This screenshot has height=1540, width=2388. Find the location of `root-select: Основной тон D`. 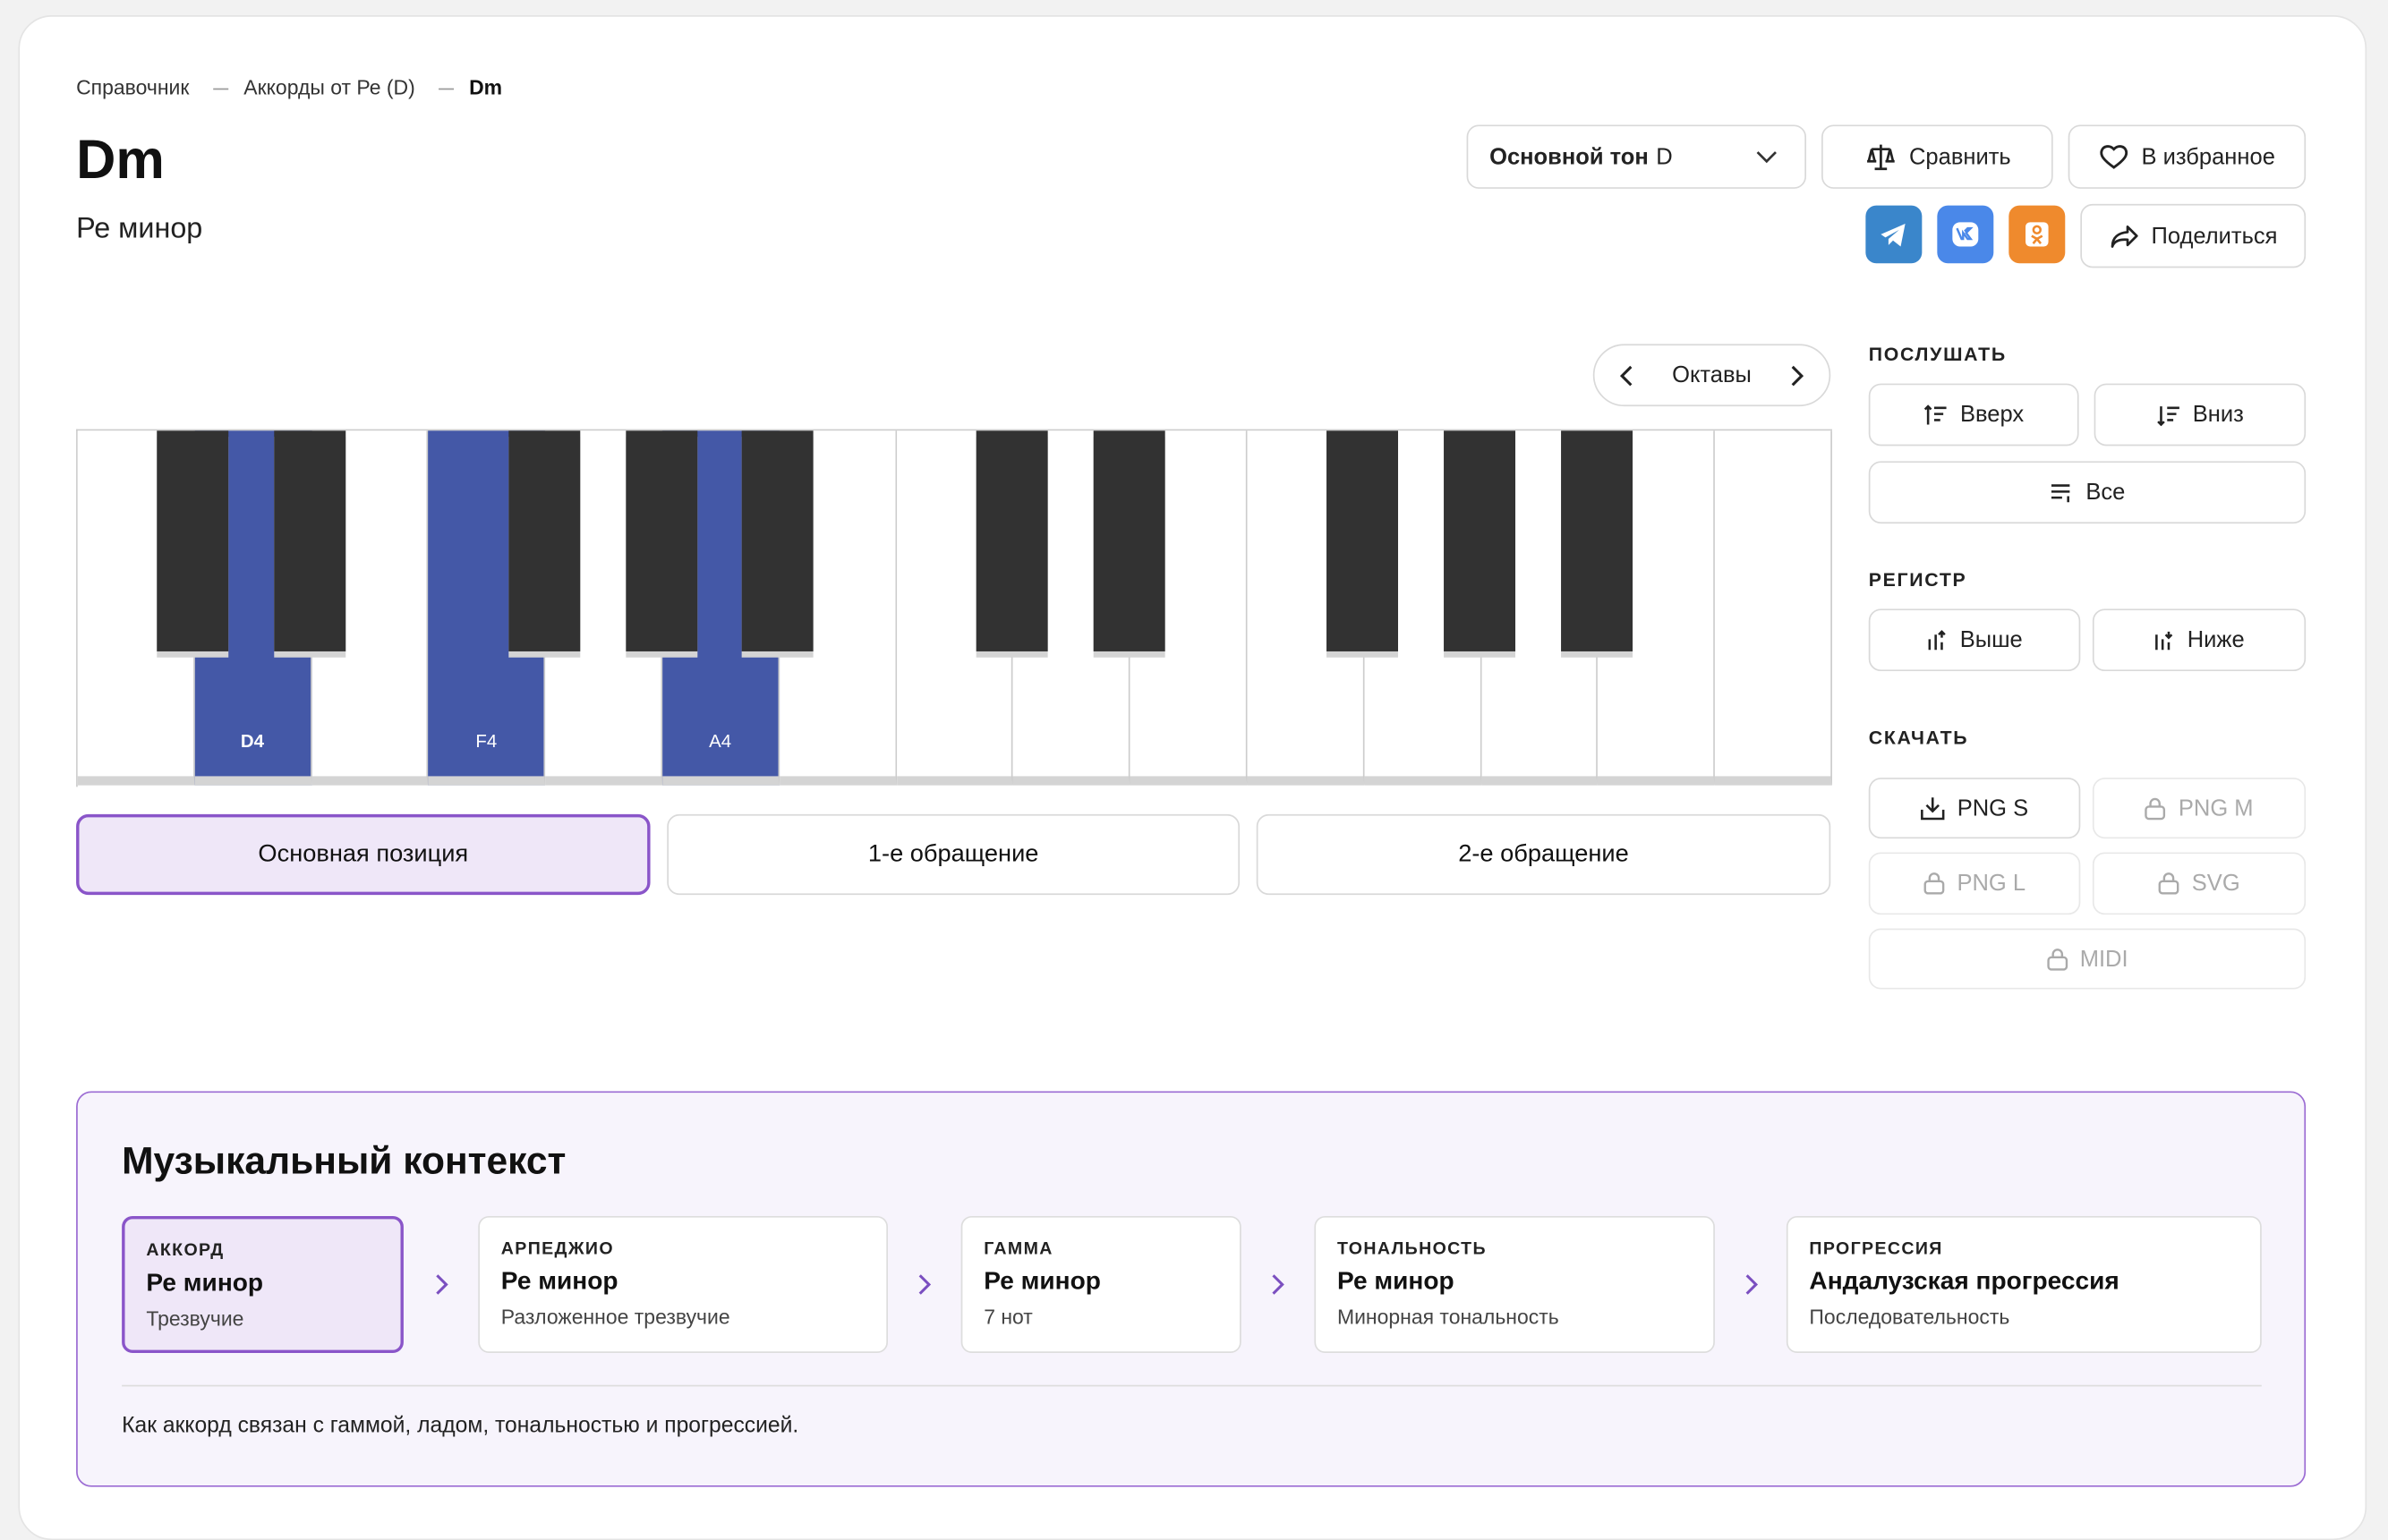

root-select: Основной тон D is located at coordinates (1636, 157).